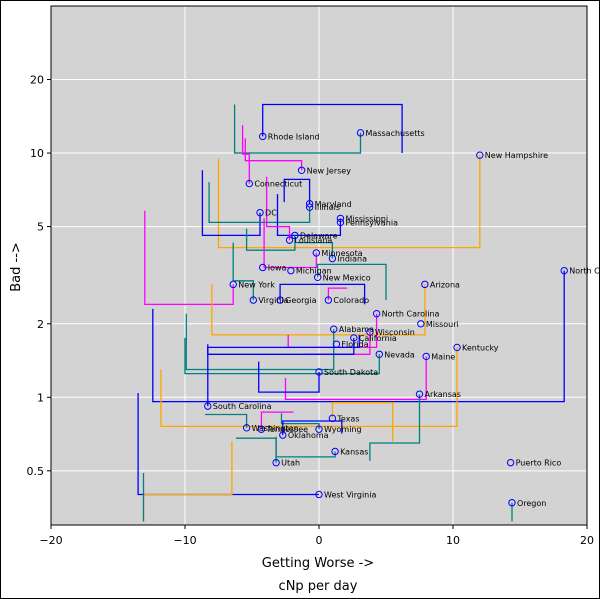  What do you see at coordinates (318, 586) in the screenshot?
I see `x-axis-unit-label: cNp per day` at bounding box center [318, 586].